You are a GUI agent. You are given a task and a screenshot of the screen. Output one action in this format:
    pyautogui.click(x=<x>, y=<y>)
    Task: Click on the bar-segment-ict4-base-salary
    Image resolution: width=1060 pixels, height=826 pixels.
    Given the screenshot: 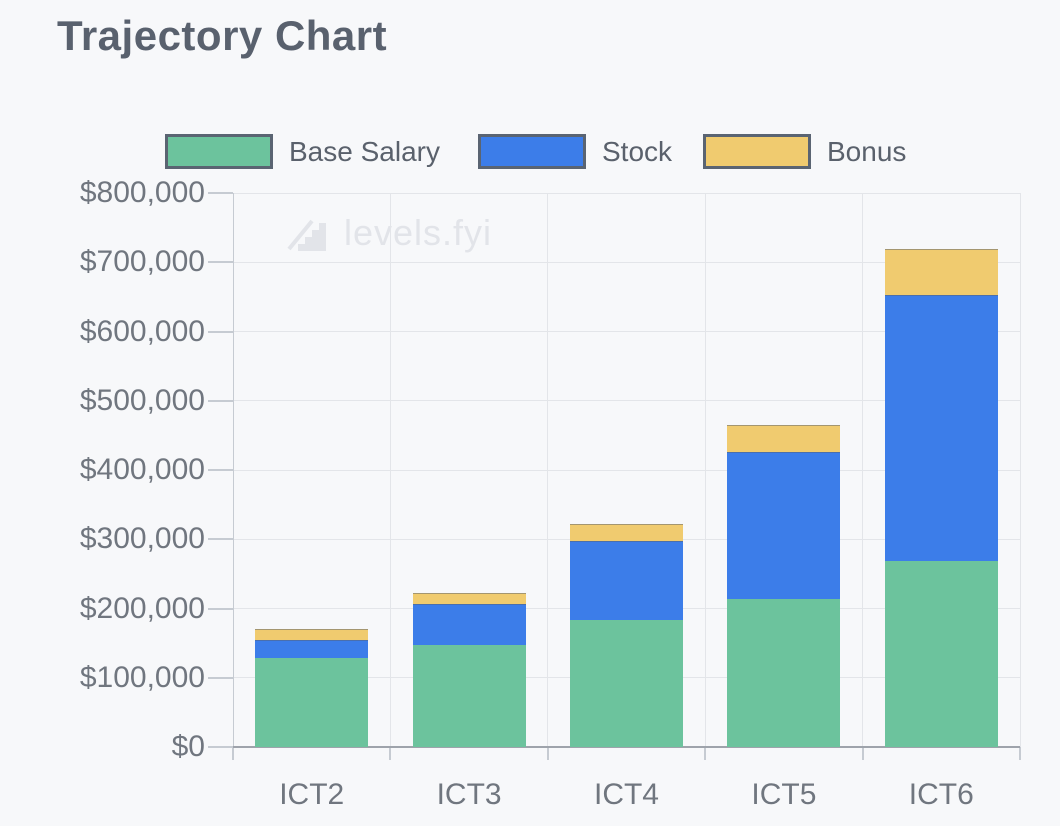 What is the action you would take?
    pyautogui.click(x=626, y=683)
    